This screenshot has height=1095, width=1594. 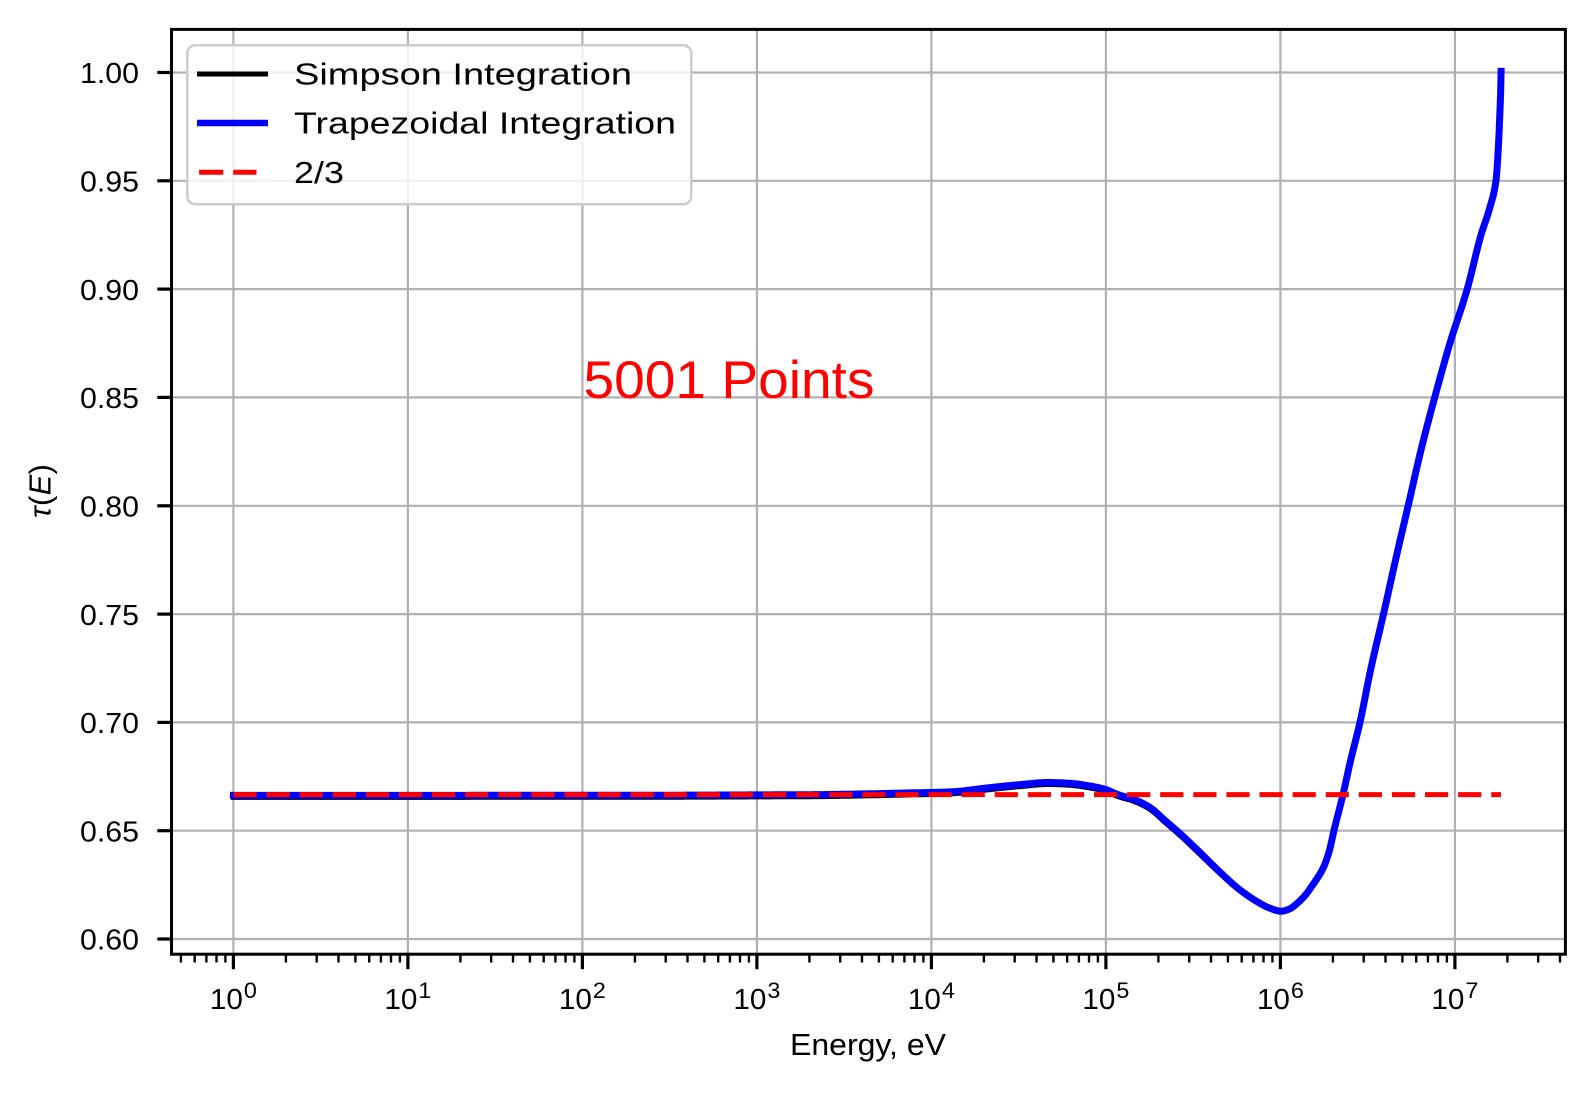 I want to click on svg-text: Energy, eV, so click(x=868, y=1044).